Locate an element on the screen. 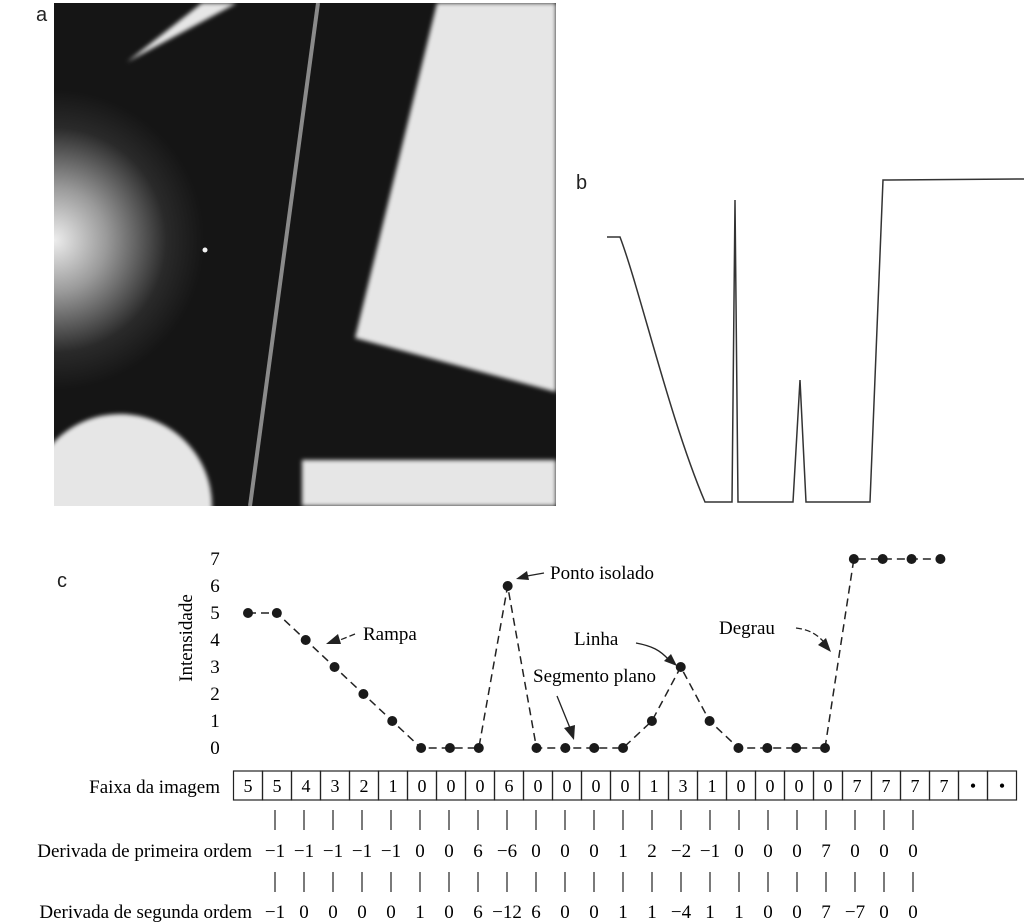 Image resolution: width=1028 pixels, height=923 pixels. second-derivative-value: −12 is located at coordinates (507, 912).